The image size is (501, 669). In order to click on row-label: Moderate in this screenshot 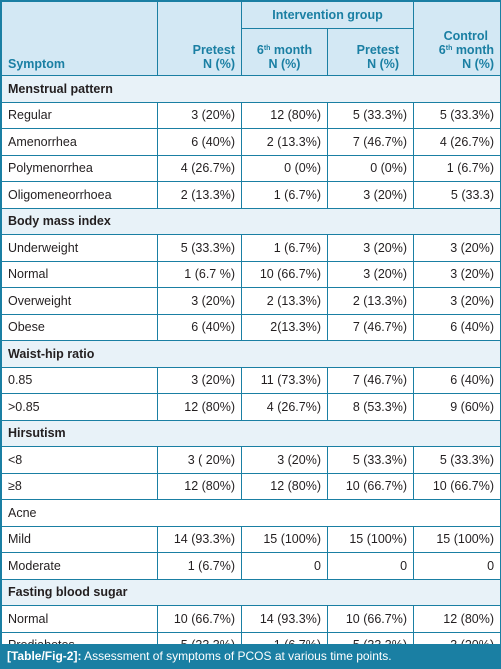, I will do `click(79, 566)`.